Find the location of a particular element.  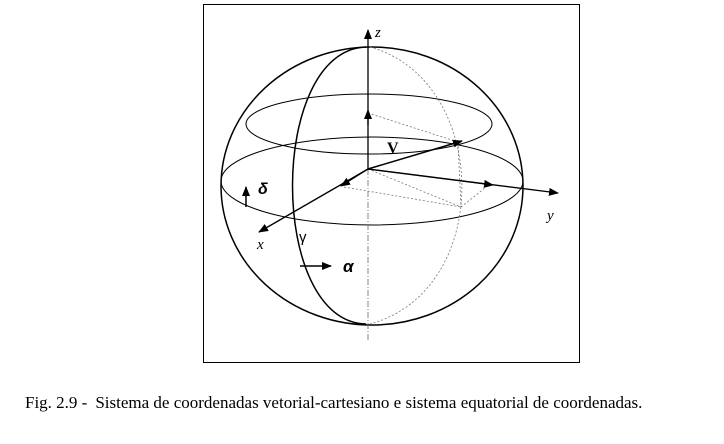

vector-v is located at coordinates (415, 154).